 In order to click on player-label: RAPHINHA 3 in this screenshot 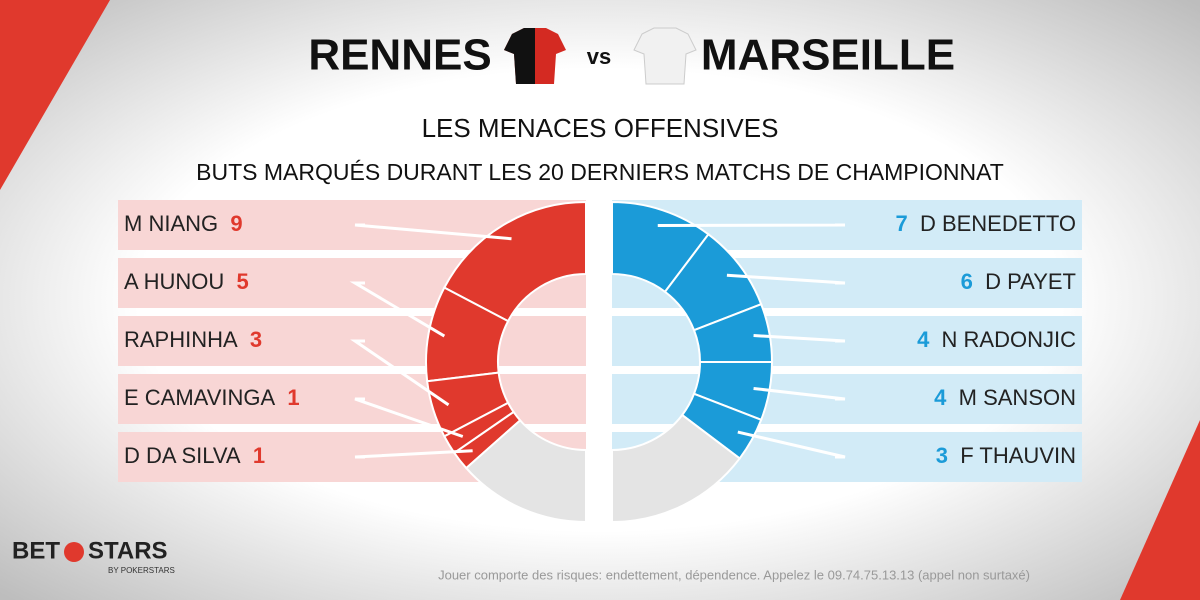, I will do `click(193, 339)`.